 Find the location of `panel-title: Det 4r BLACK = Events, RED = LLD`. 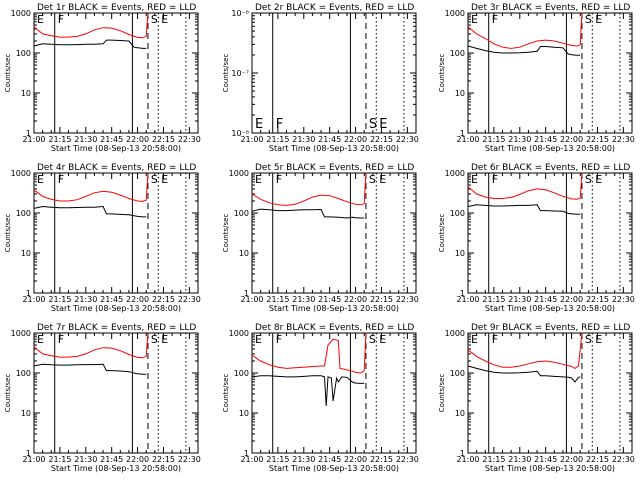

panel-title: Det 4r BLACK = Events, RED = LLD is located at coordinates (116, 168).